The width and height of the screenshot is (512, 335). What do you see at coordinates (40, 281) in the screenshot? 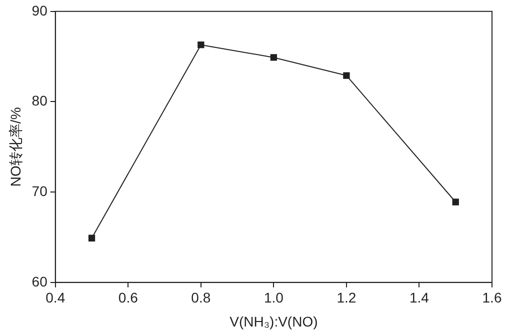
I see `y-tick-label: 60` at bounding box center [40, 281].